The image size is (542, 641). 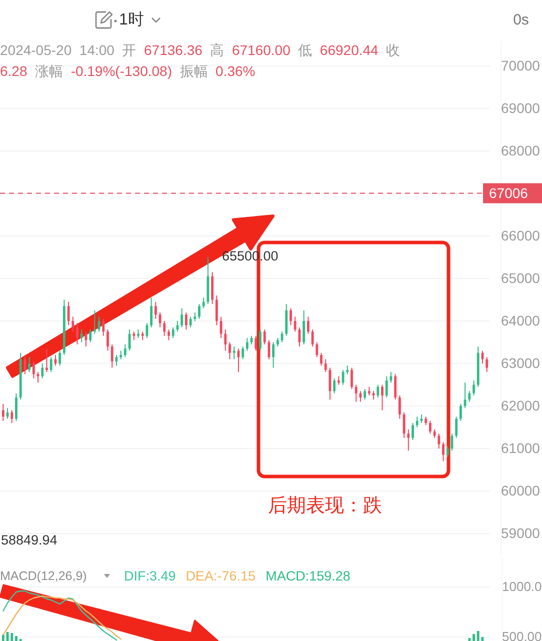 What do you see at coordinates (520, 150) in the screenshot?
I see `y-tick-label: 68000` at bounding box center [520, 150].